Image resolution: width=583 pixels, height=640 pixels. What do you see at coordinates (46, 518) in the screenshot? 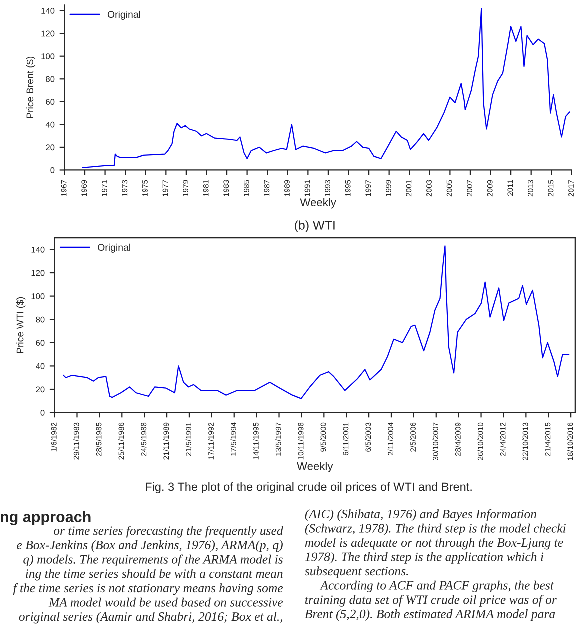
I see `text: ng approach` at bounding box center [46, 518].